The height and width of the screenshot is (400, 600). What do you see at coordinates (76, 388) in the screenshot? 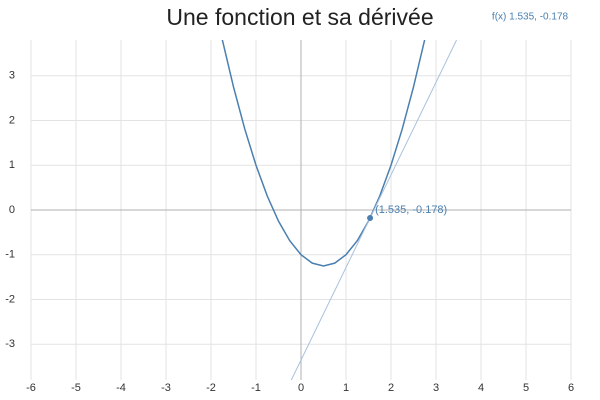
I see `x-tick-label: -5` at bounding box center [76, 388].